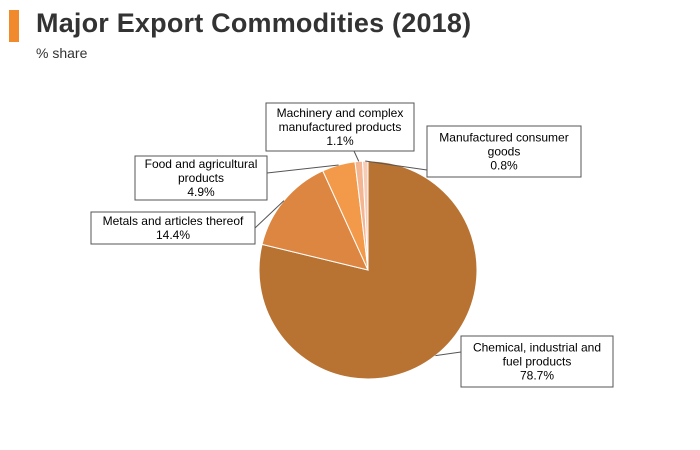  I want to click on data-label-name: Machinery and complex, so click(340, 113).